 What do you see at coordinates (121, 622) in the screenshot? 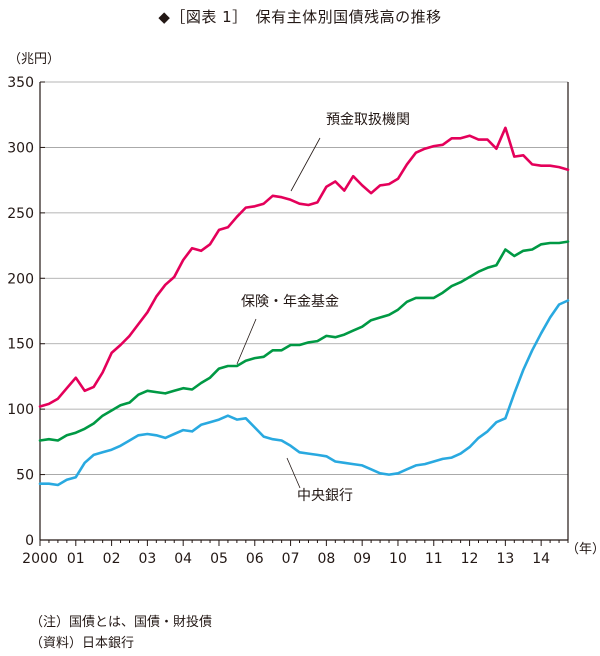
I see `footnote-note: （注）国債とは、国債・財投債` at bounding box center [121, 622].